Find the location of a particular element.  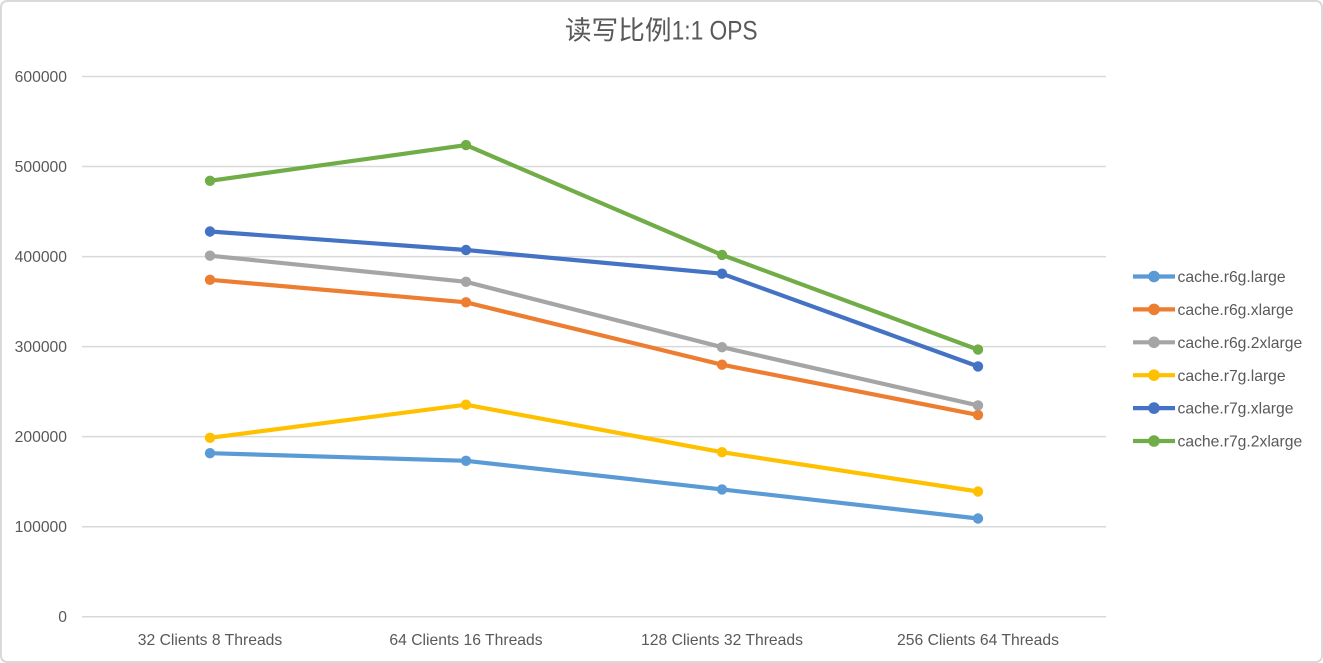

svg-text: 400000 is located at coordinates (41, 257).